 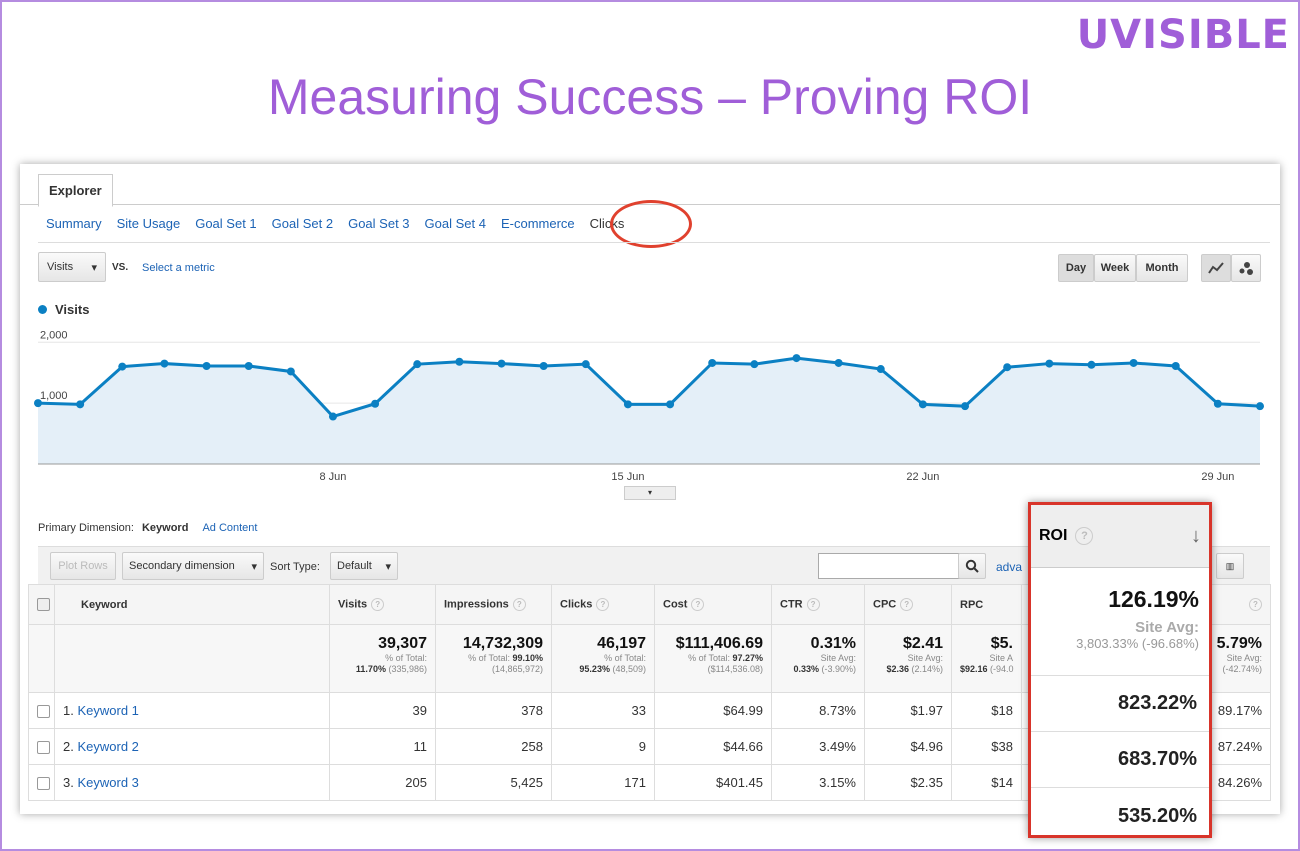 What do you see at coordinates (226, 223) in the screenshot?
I see `subtab-goal-set-1: Goal Set 1` at bounding box center [226, 223].